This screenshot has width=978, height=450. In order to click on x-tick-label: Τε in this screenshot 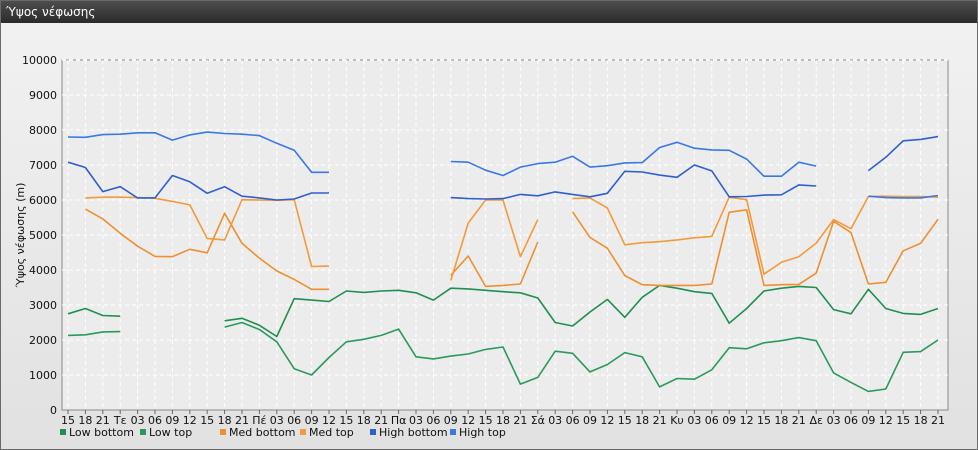, I will do `click(120, 420)`.